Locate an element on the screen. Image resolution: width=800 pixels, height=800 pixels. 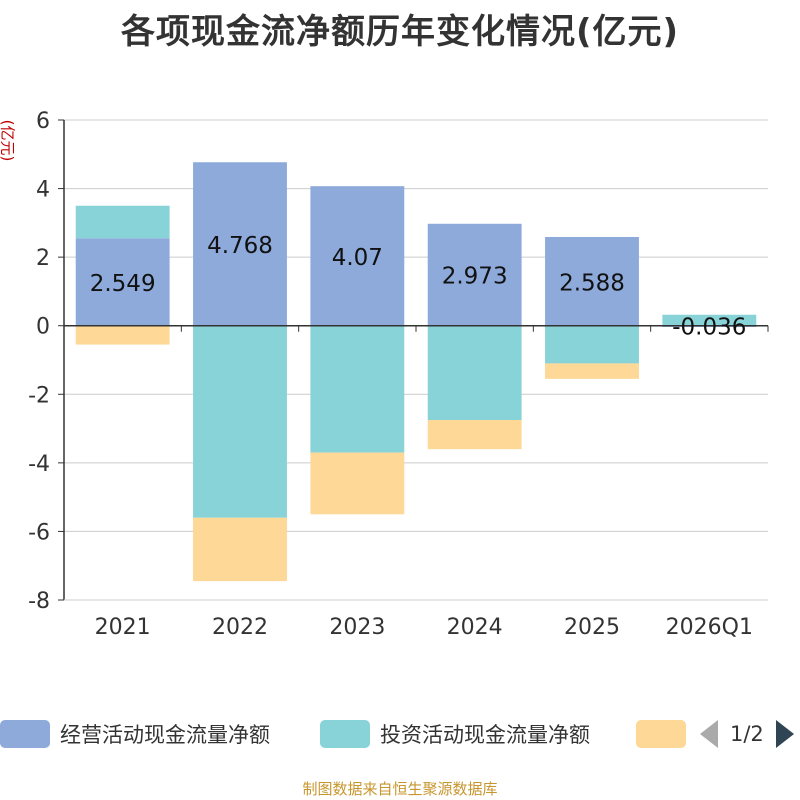
pager-next-icon is located at coordinates (784, 734).